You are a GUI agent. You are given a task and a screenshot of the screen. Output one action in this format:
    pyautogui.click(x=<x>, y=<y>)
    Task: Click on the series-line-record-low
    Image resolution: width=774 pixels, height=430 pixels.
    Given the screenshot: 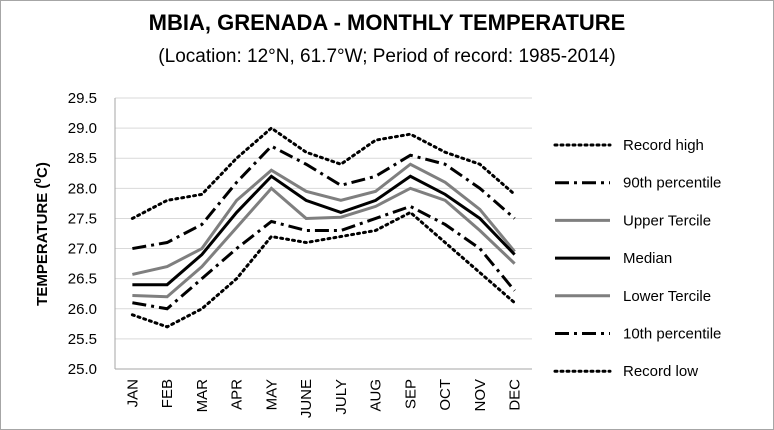 What is the action you would take?
    pyautogui.click(x=323, y=269)
    